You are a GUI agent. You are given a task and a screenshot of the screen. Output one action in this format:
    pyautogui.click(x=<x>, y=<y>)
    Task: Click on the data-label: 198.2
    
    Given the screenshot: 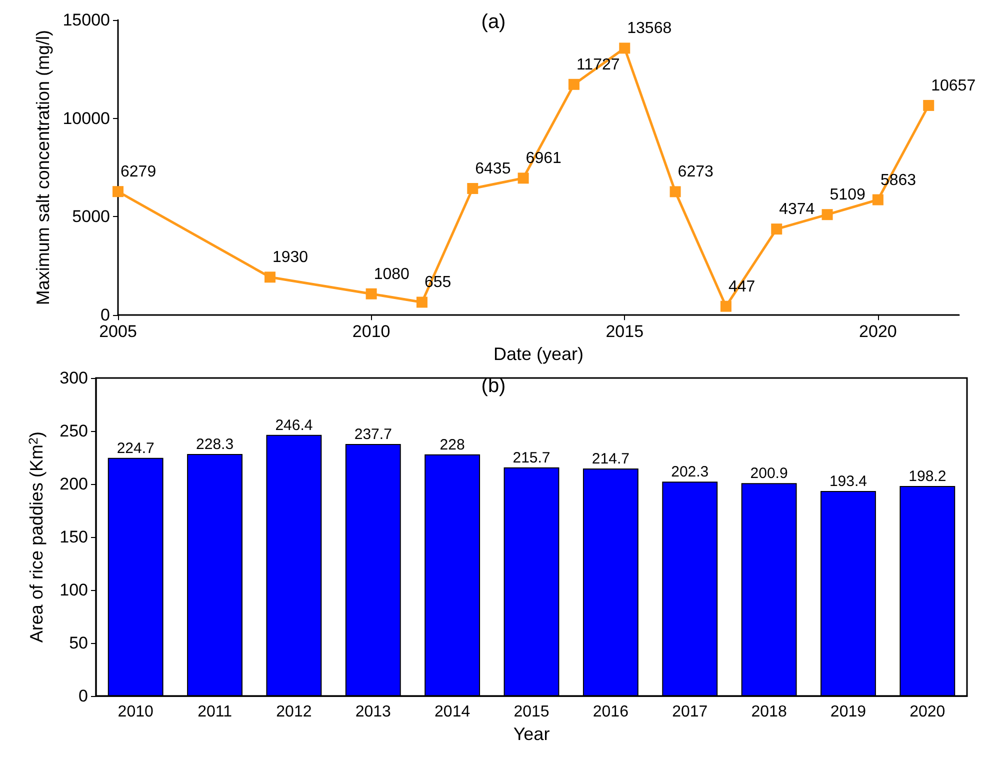 What is the action you would take?
    pyautogui.click(x=927, y=476)
    